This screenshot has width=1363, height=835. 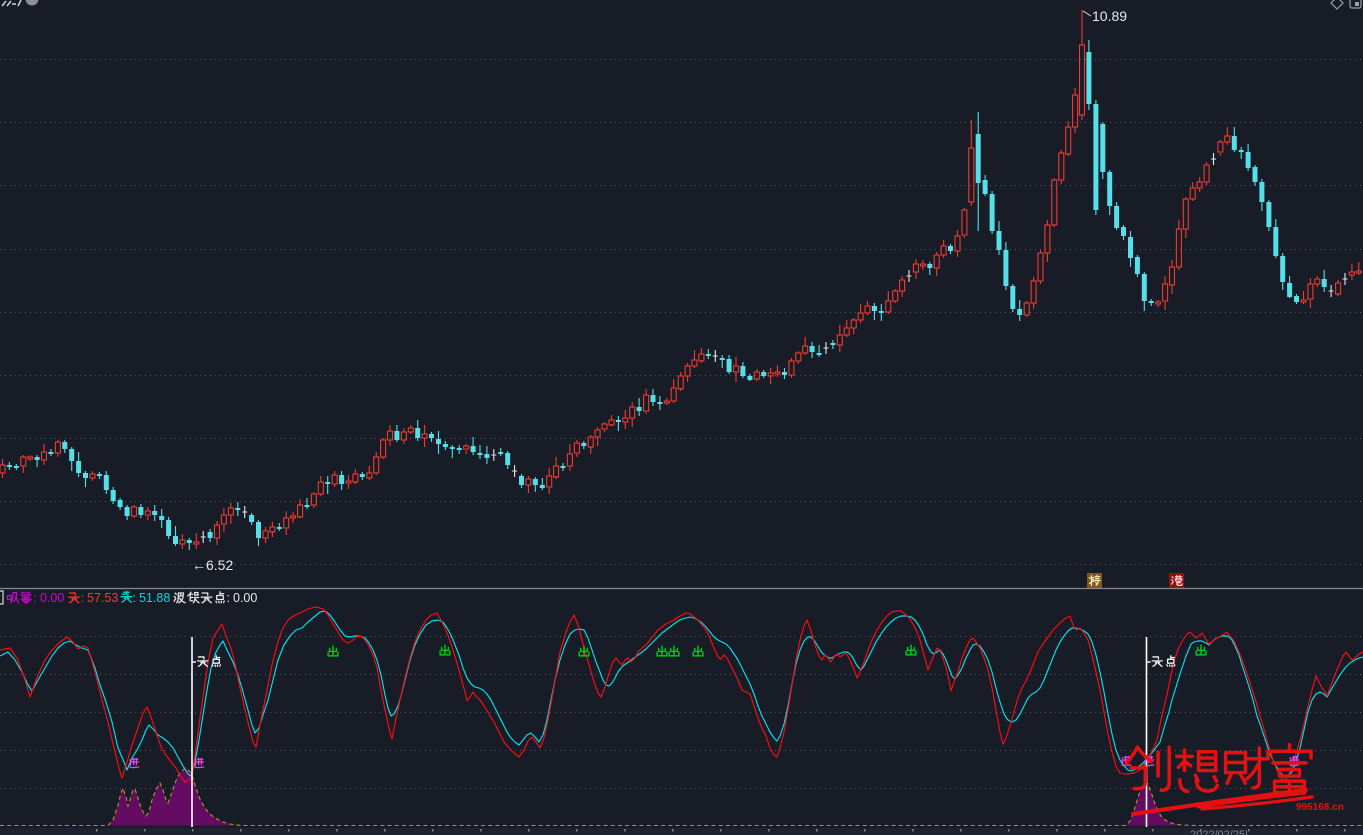 I want to click on svg-text: ←6.52, so click(x=212, y=565).